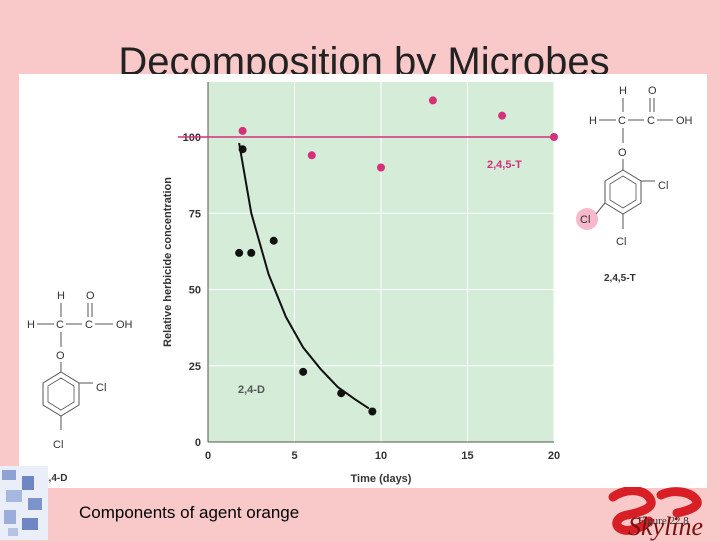  Describe the element at coordinates (168, 262) in the screenshot. I see `y-axis-label: Relative herbicide concentration` at that location.